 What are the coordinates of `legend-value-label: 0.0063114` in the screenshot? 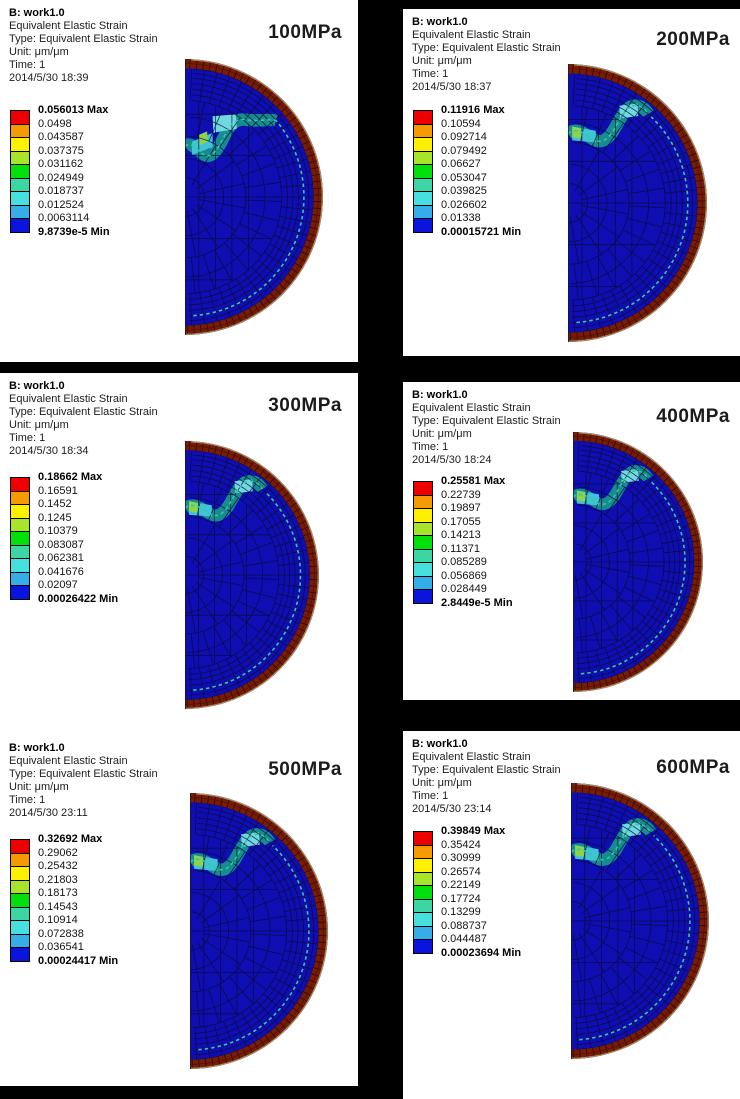 It's located at (64, 218).